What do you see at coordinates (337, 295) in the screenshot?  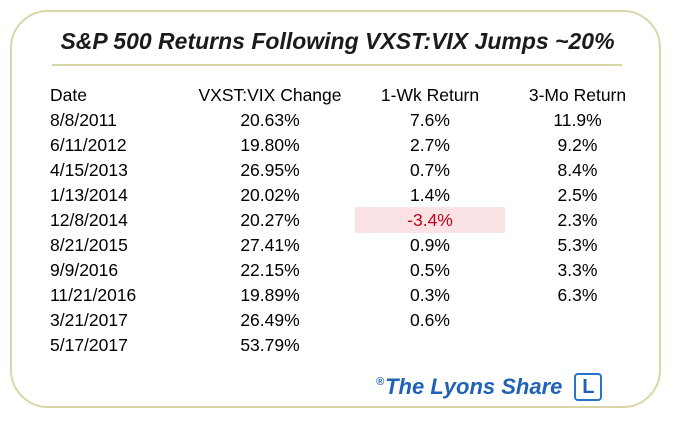 I see `table-row: 11/21/2016 19.89% 0.3% 6.3%` at bounding box center [337, 295].